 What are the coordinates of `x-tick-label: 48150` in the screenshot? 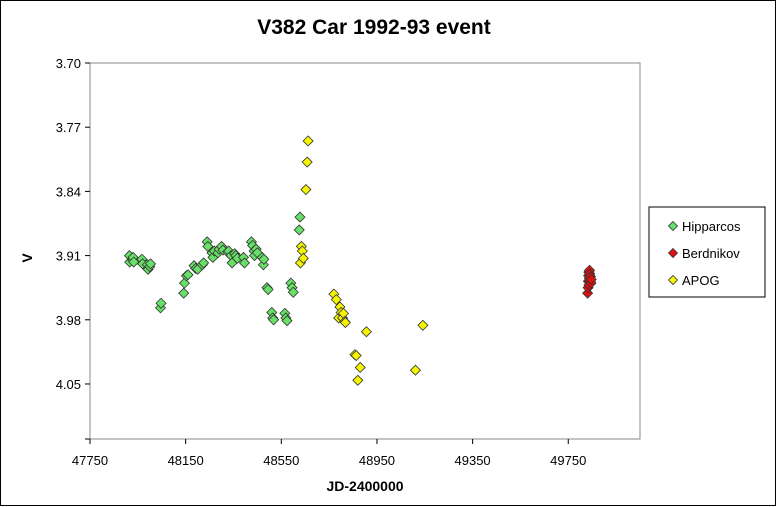 It's located at (186, 460).